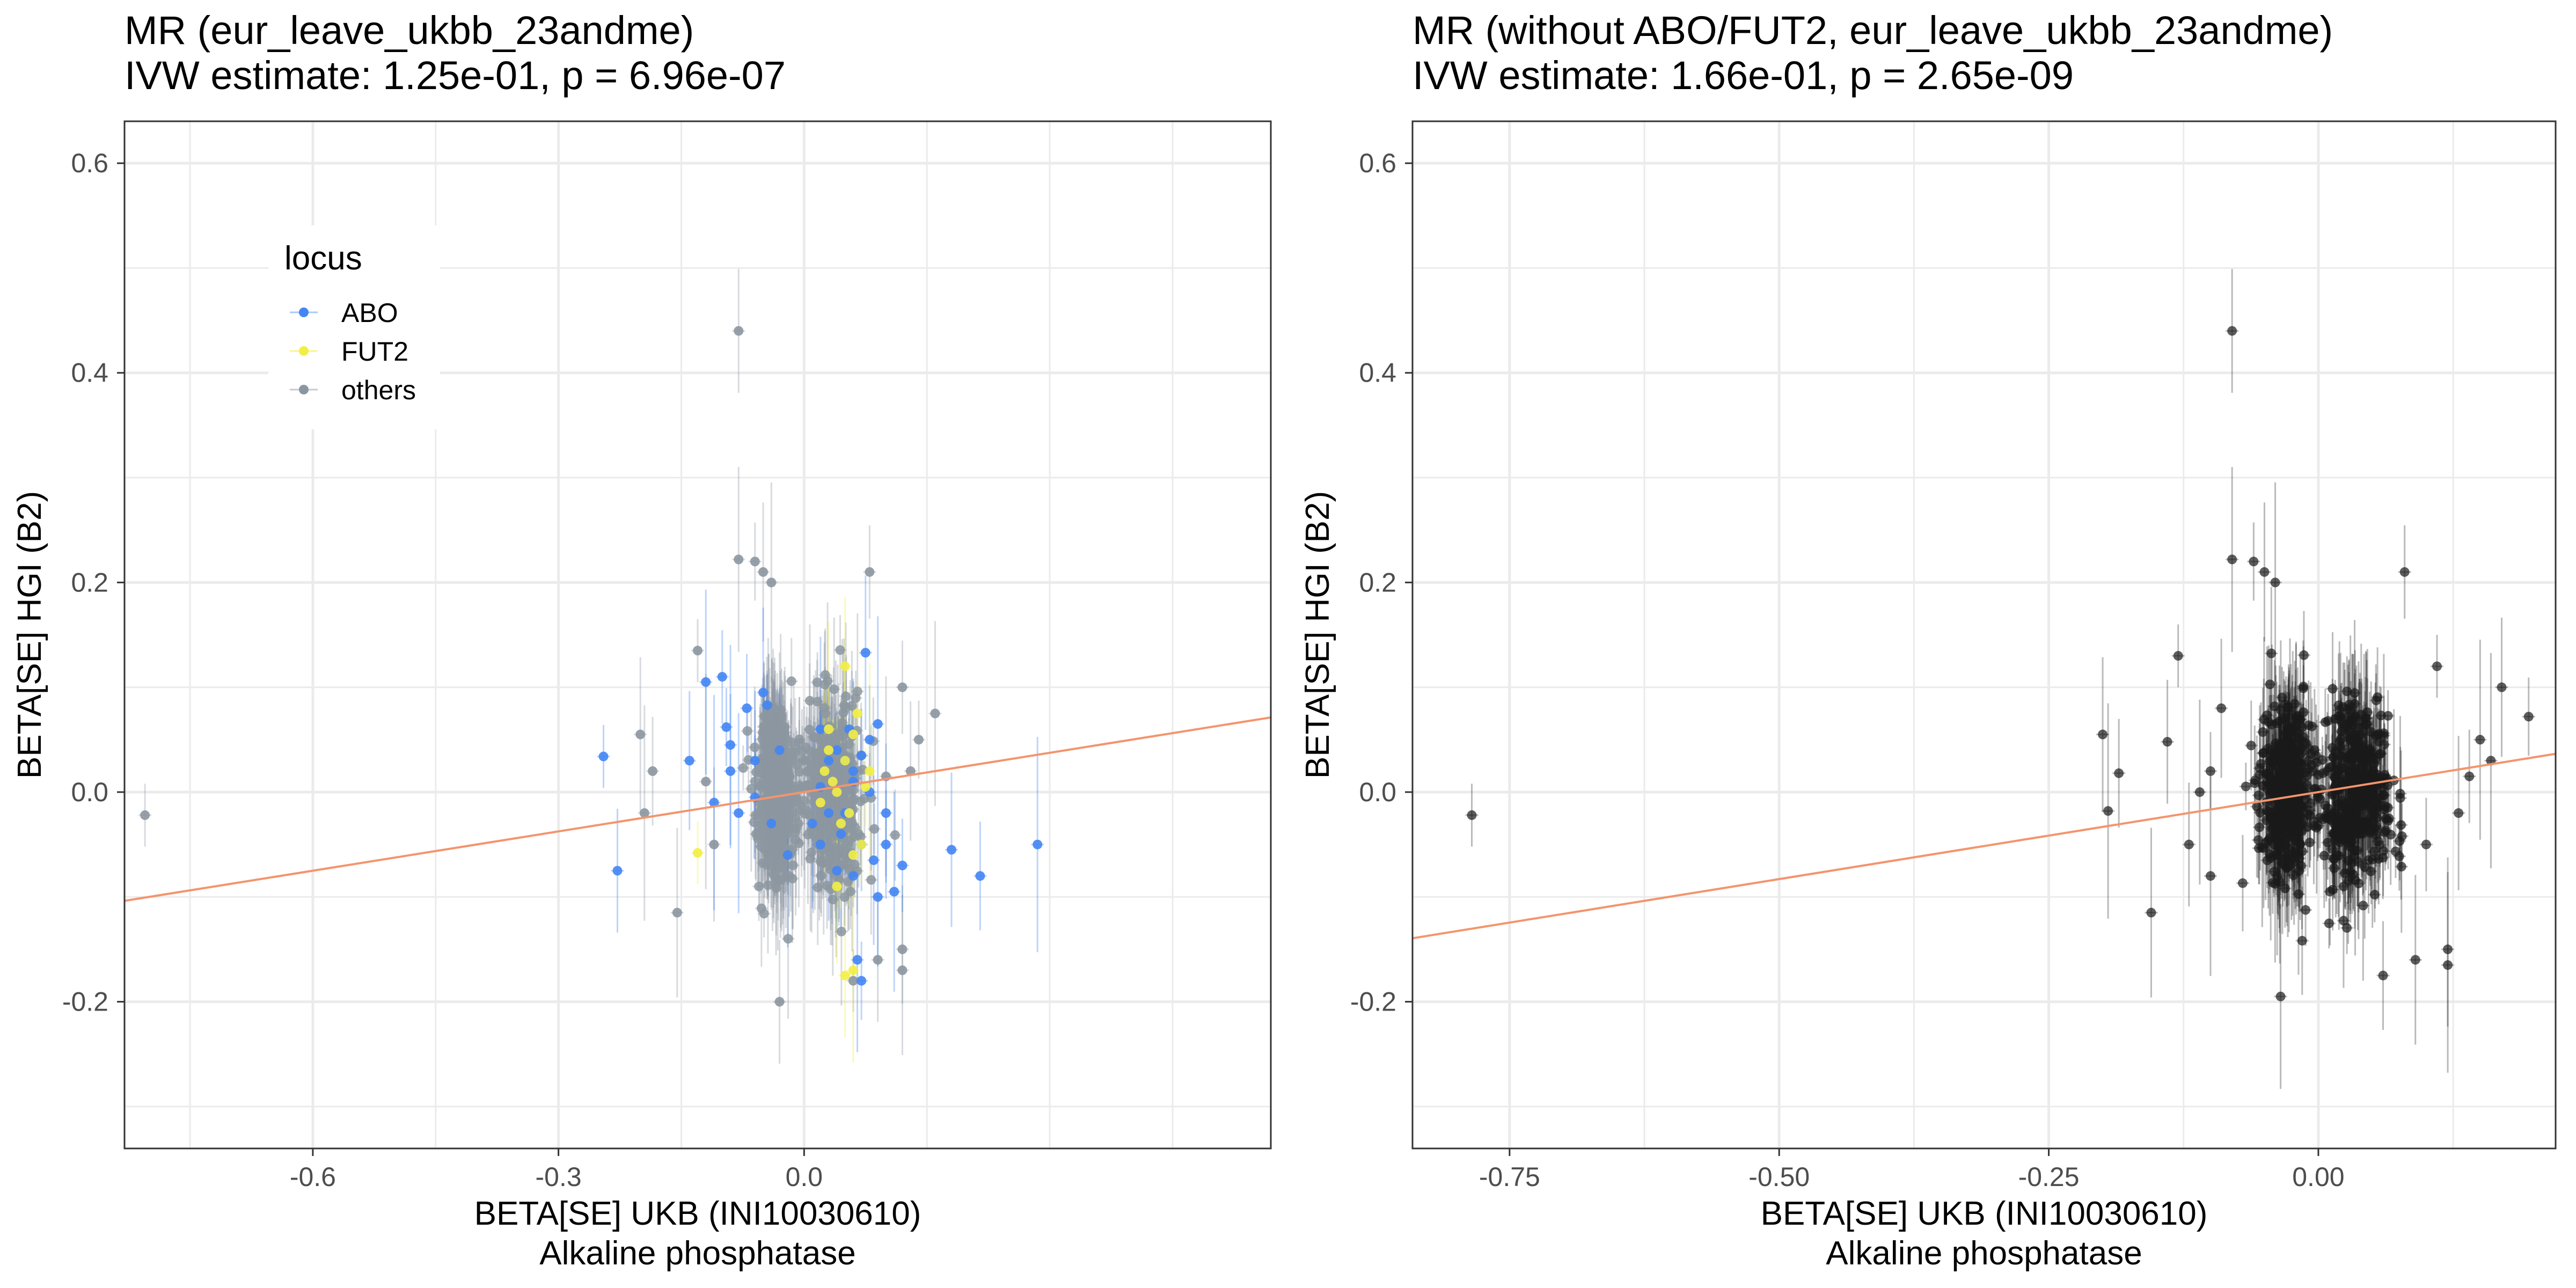  Describe the element at coordinates (323, 258) in the screenshot. I see `legend-title: locus` at that location.